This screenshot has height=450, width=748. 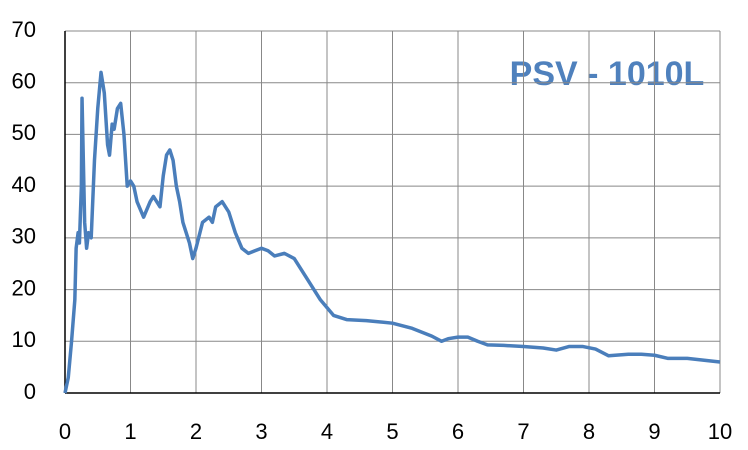 I want to click on y-tick-label: 10, so click(x=24, y=339).